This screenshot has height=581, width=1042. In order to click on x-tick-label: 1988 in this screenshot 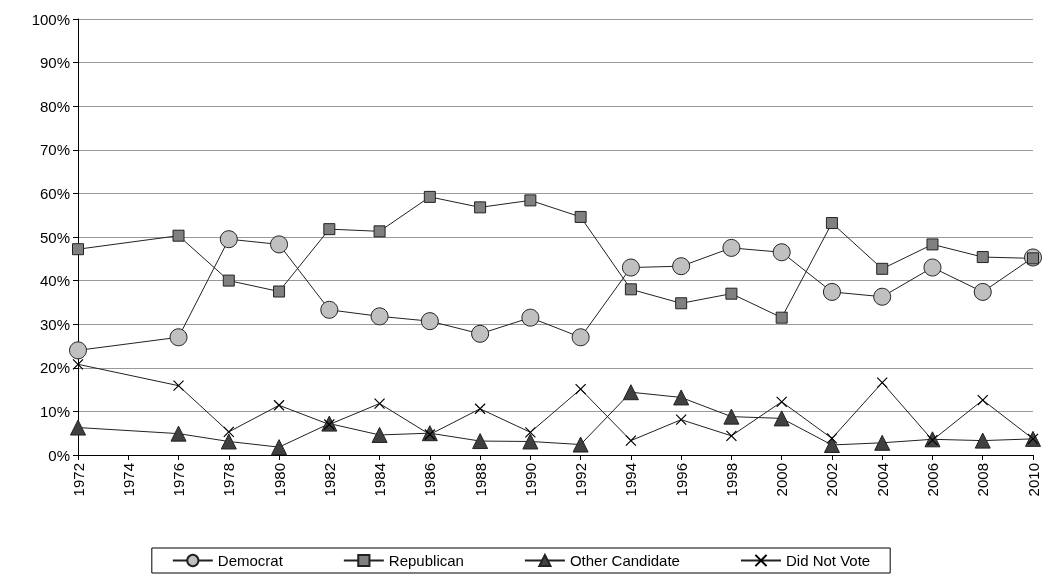, I will do `click(480, 480)`.